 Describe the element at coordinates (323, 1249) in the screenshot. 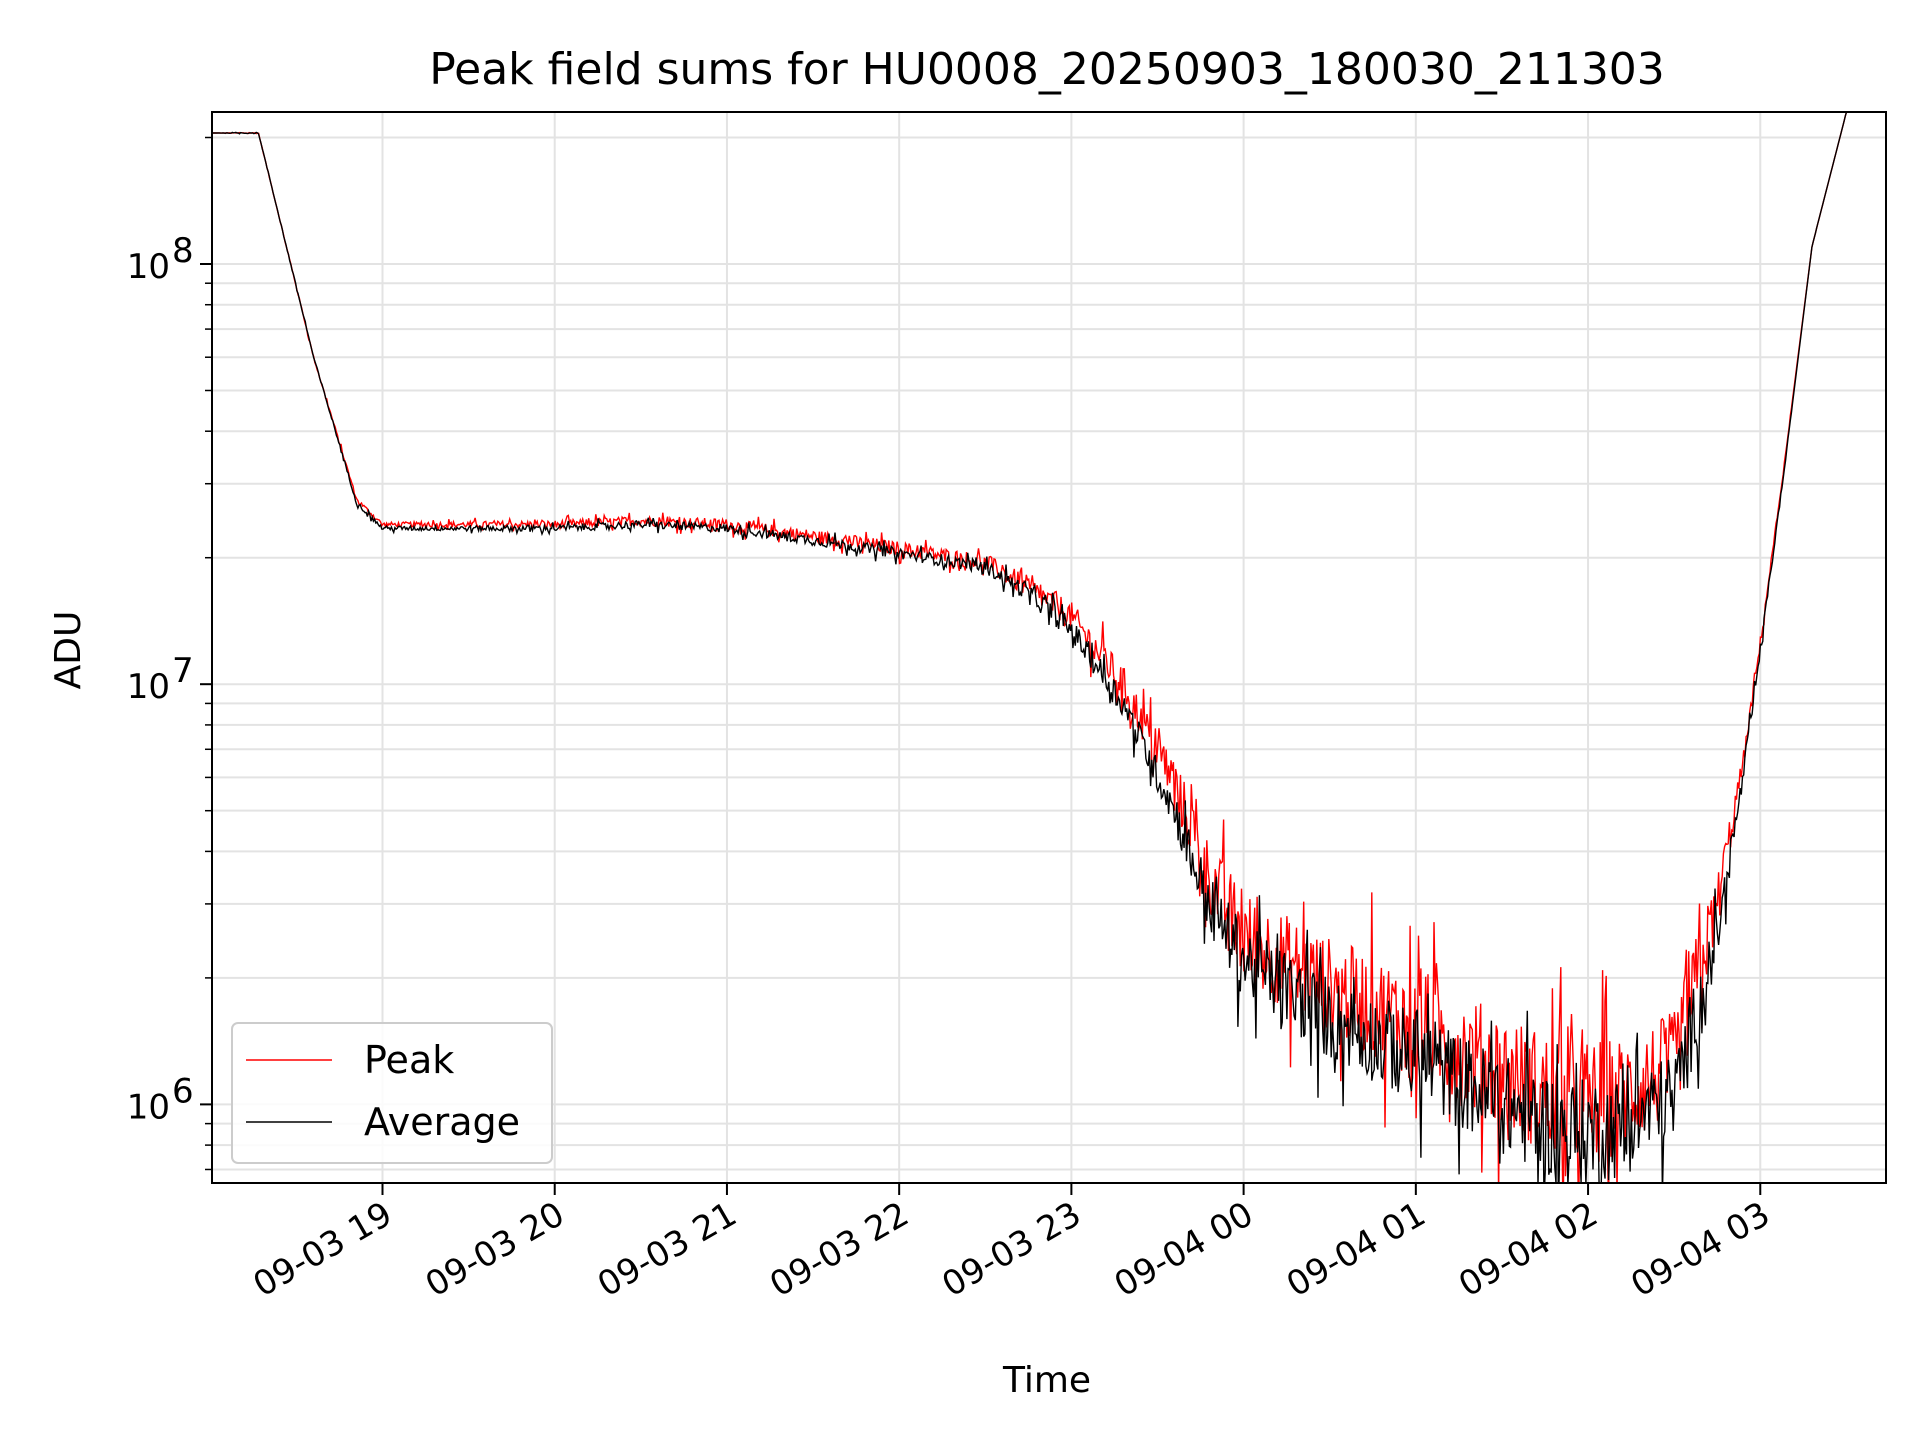

I see `x-tick-label: 09-03 19` at that location.